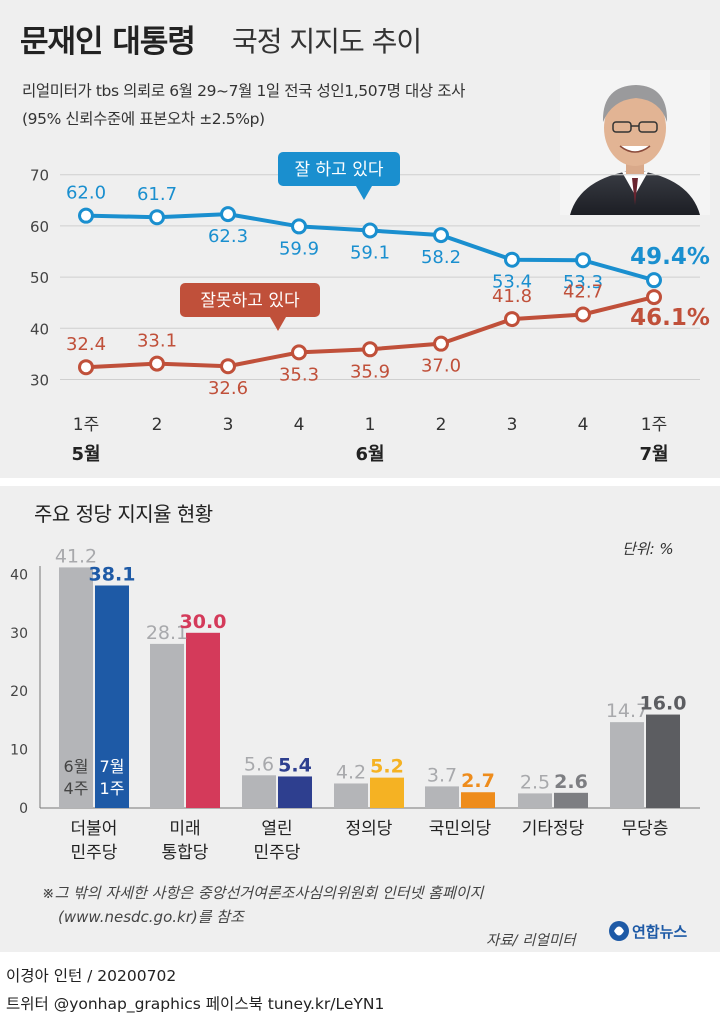  I want to click on legend-label: 잘못하고 있다, so click(250, 301).